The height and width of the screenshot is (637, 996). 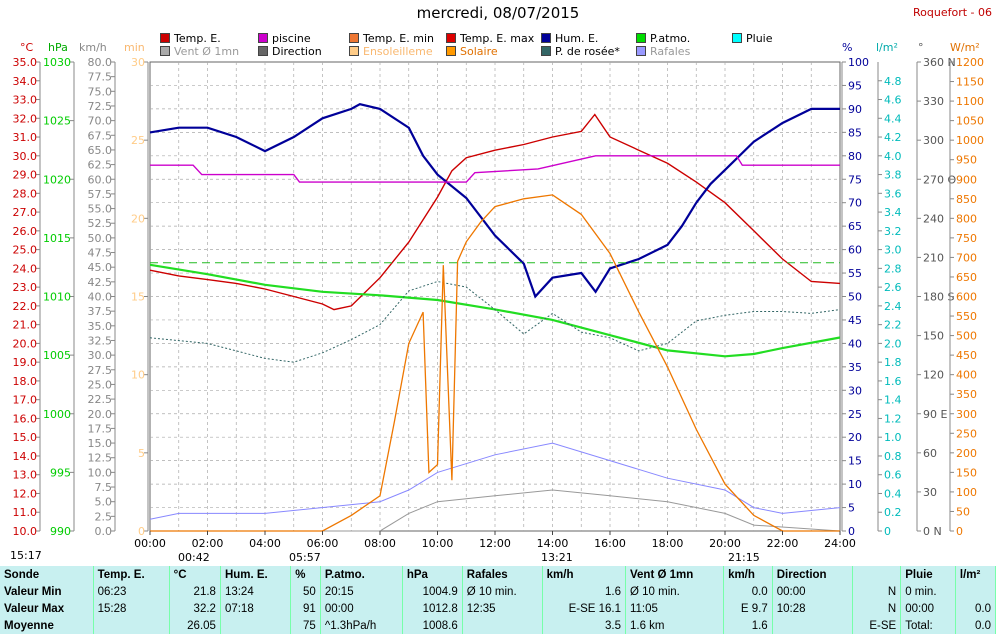 I want to click on axis-tick-label: 27.5, so click(x=100, y=370).